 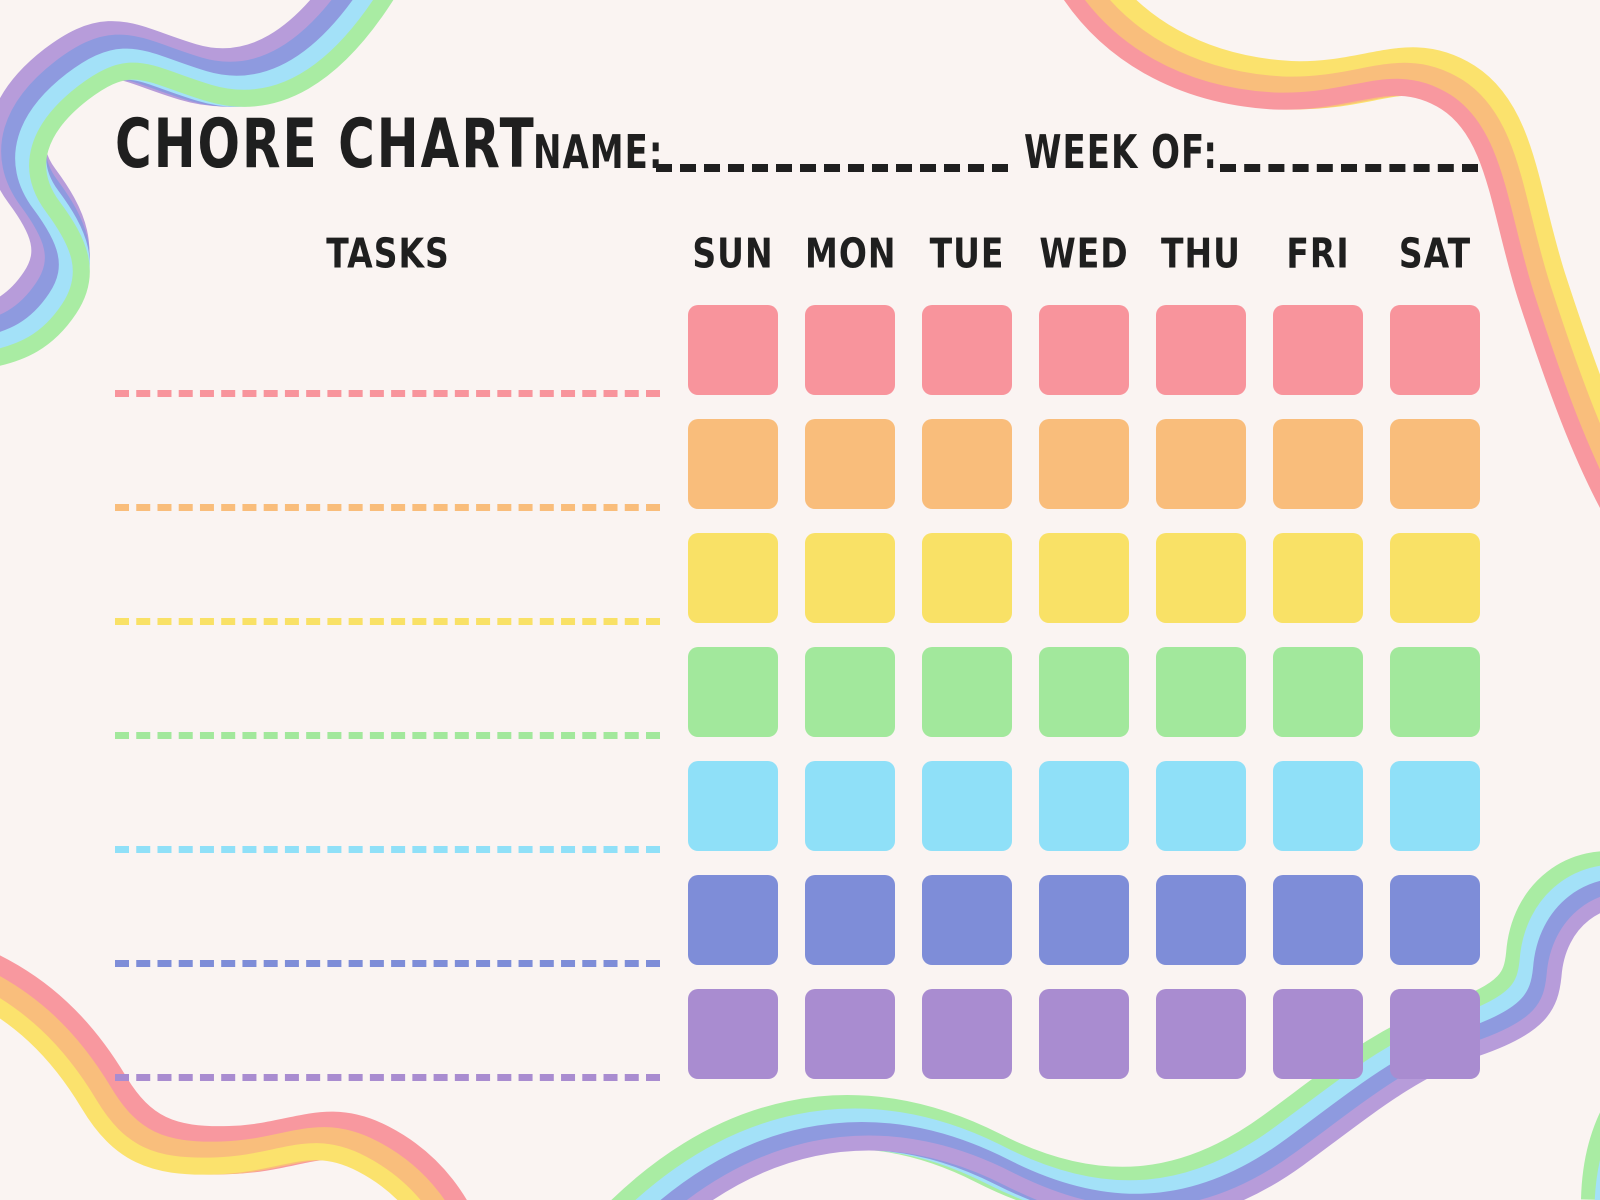 I want to click on chore-cell-green-fri, so click(x=1318, y=692).